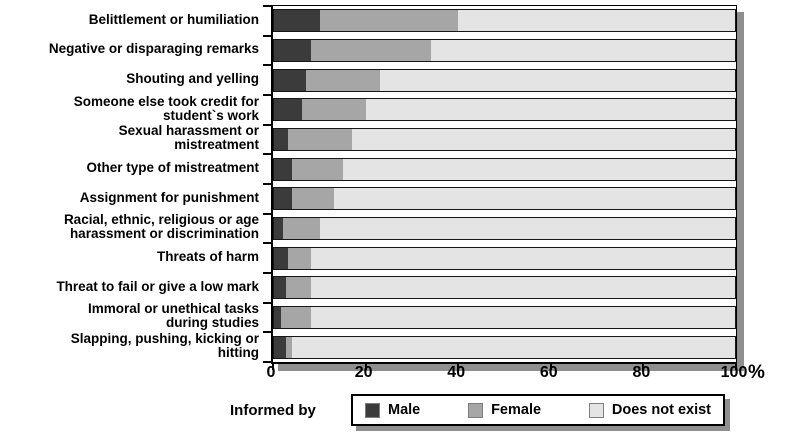  Describe the element at coordinates (207, 257) in the screenshot. I see `category-label: Threats of harm` at that location.